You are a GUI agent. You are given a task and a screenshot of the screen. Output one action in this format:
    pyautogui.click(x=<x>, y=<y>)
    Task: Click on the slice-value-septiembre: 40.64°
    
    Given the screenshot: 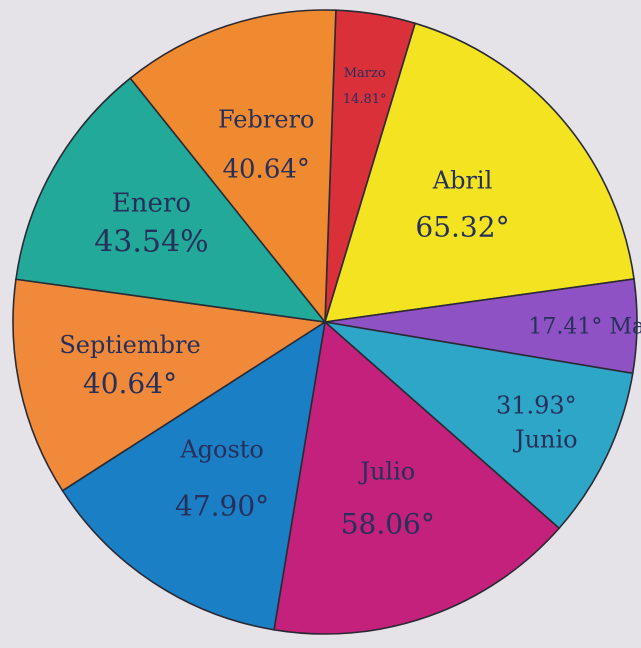 What is the action you would take?
    pyautogui.click(x=130, y=383)
    